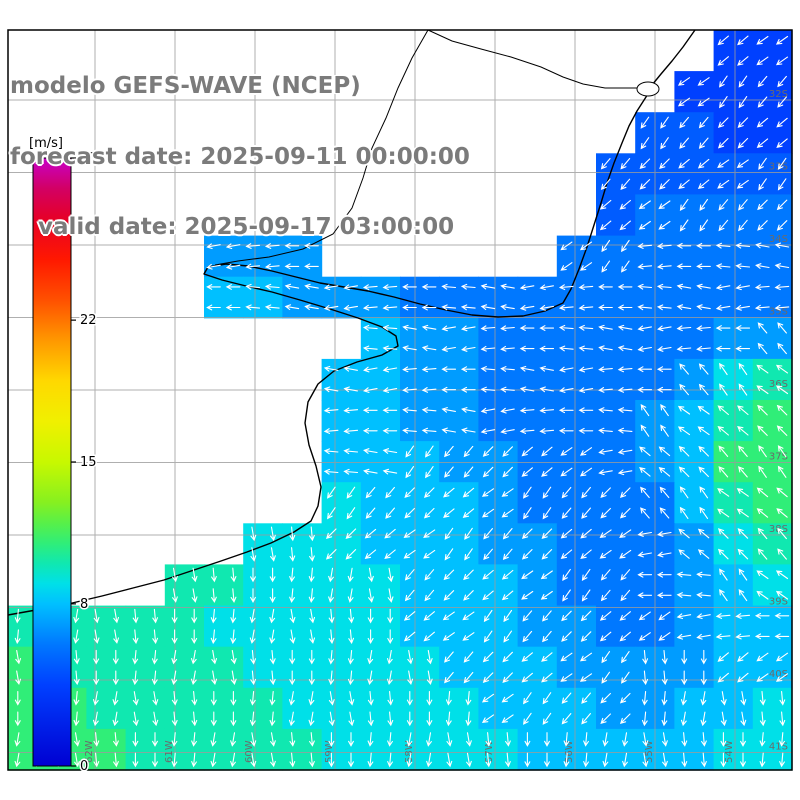 The image size is (800, 800). Describe the element at coordinates (84, 604) in the screenshot. I see `colorbar-tick-label: 8` at that location.